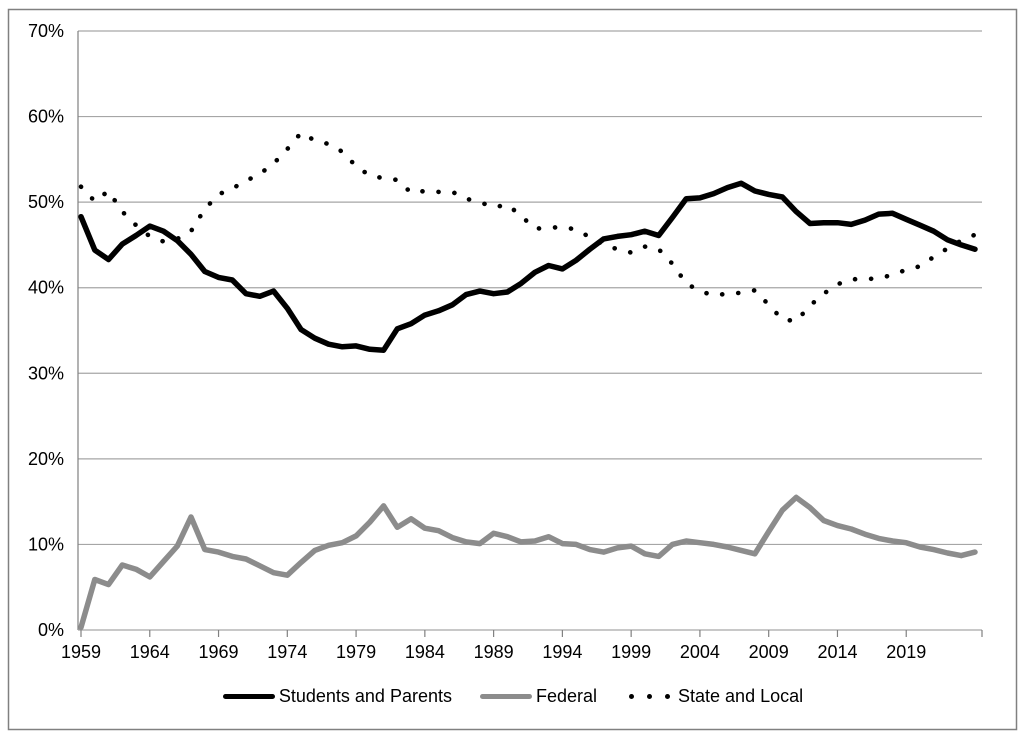  Describe the element at coordinates (46, 373) in the screenshot. I see `y-axis-label: 30%` at that location.